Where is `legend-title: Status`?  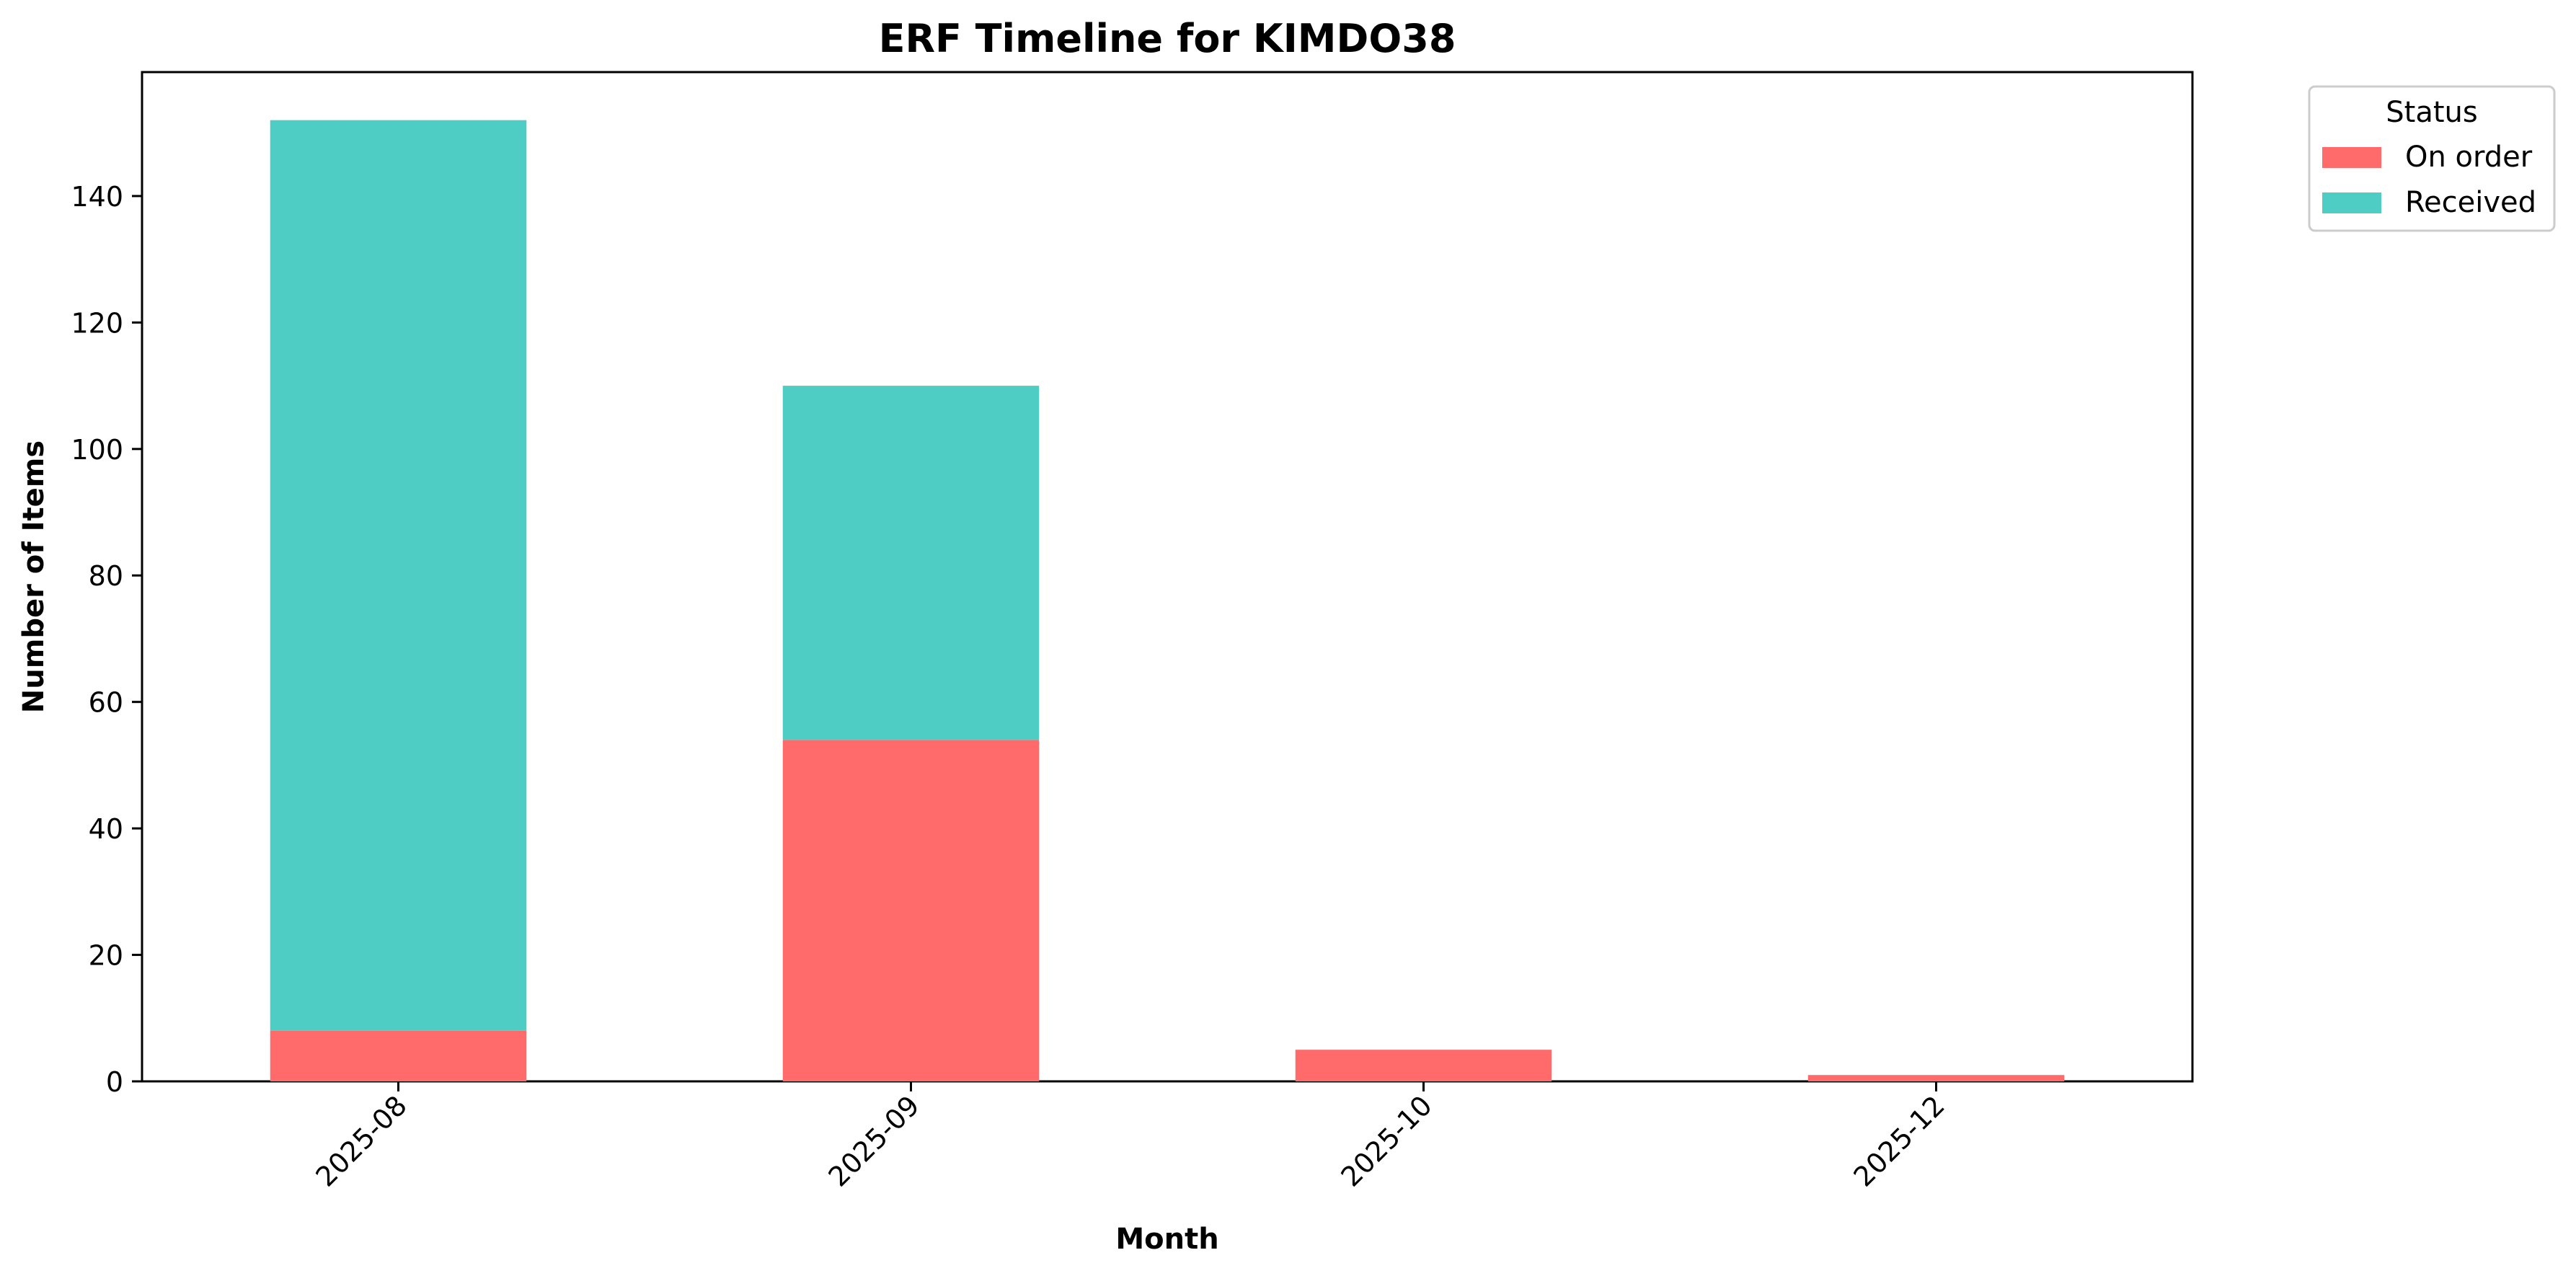
legend-title: Status is located at coordinates (2431, 113).